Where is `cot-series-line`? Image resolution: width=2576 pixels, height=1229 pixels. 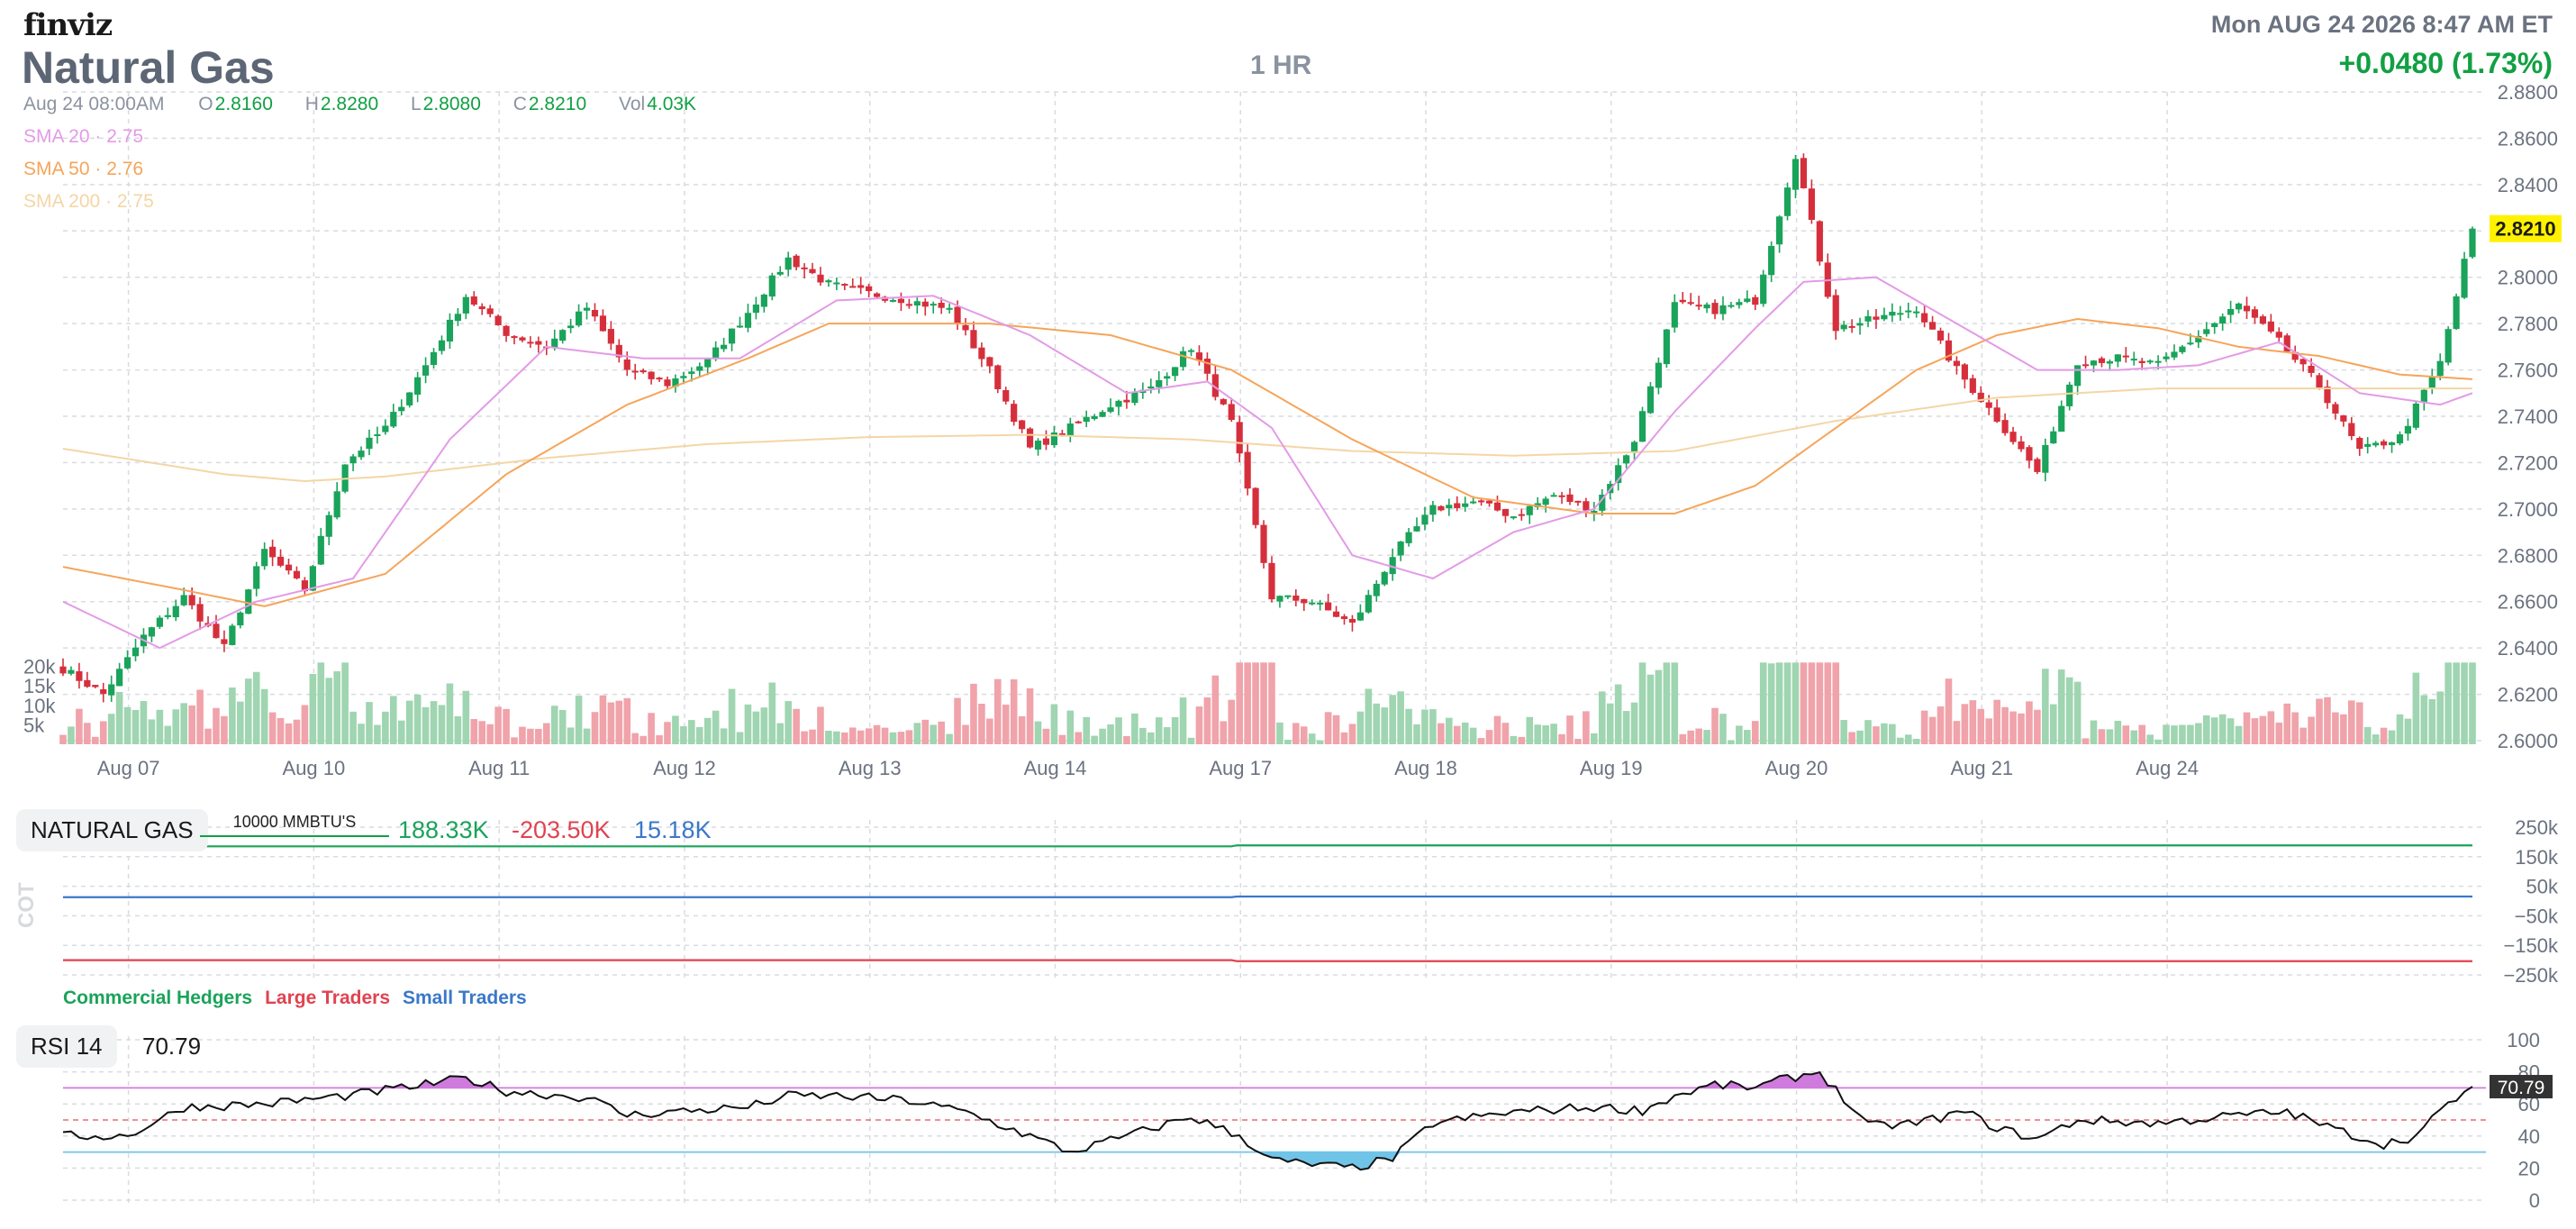 cot-series-line is located at coordinates (1267, 846).